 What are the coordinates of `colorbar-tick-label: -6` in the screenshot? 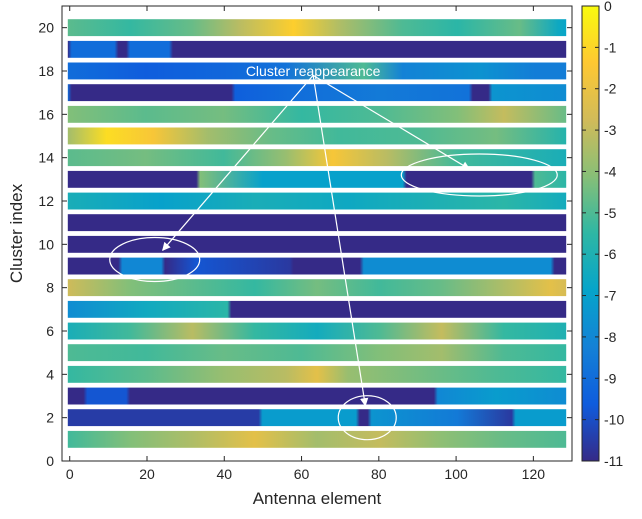 It's located at (610, 254).